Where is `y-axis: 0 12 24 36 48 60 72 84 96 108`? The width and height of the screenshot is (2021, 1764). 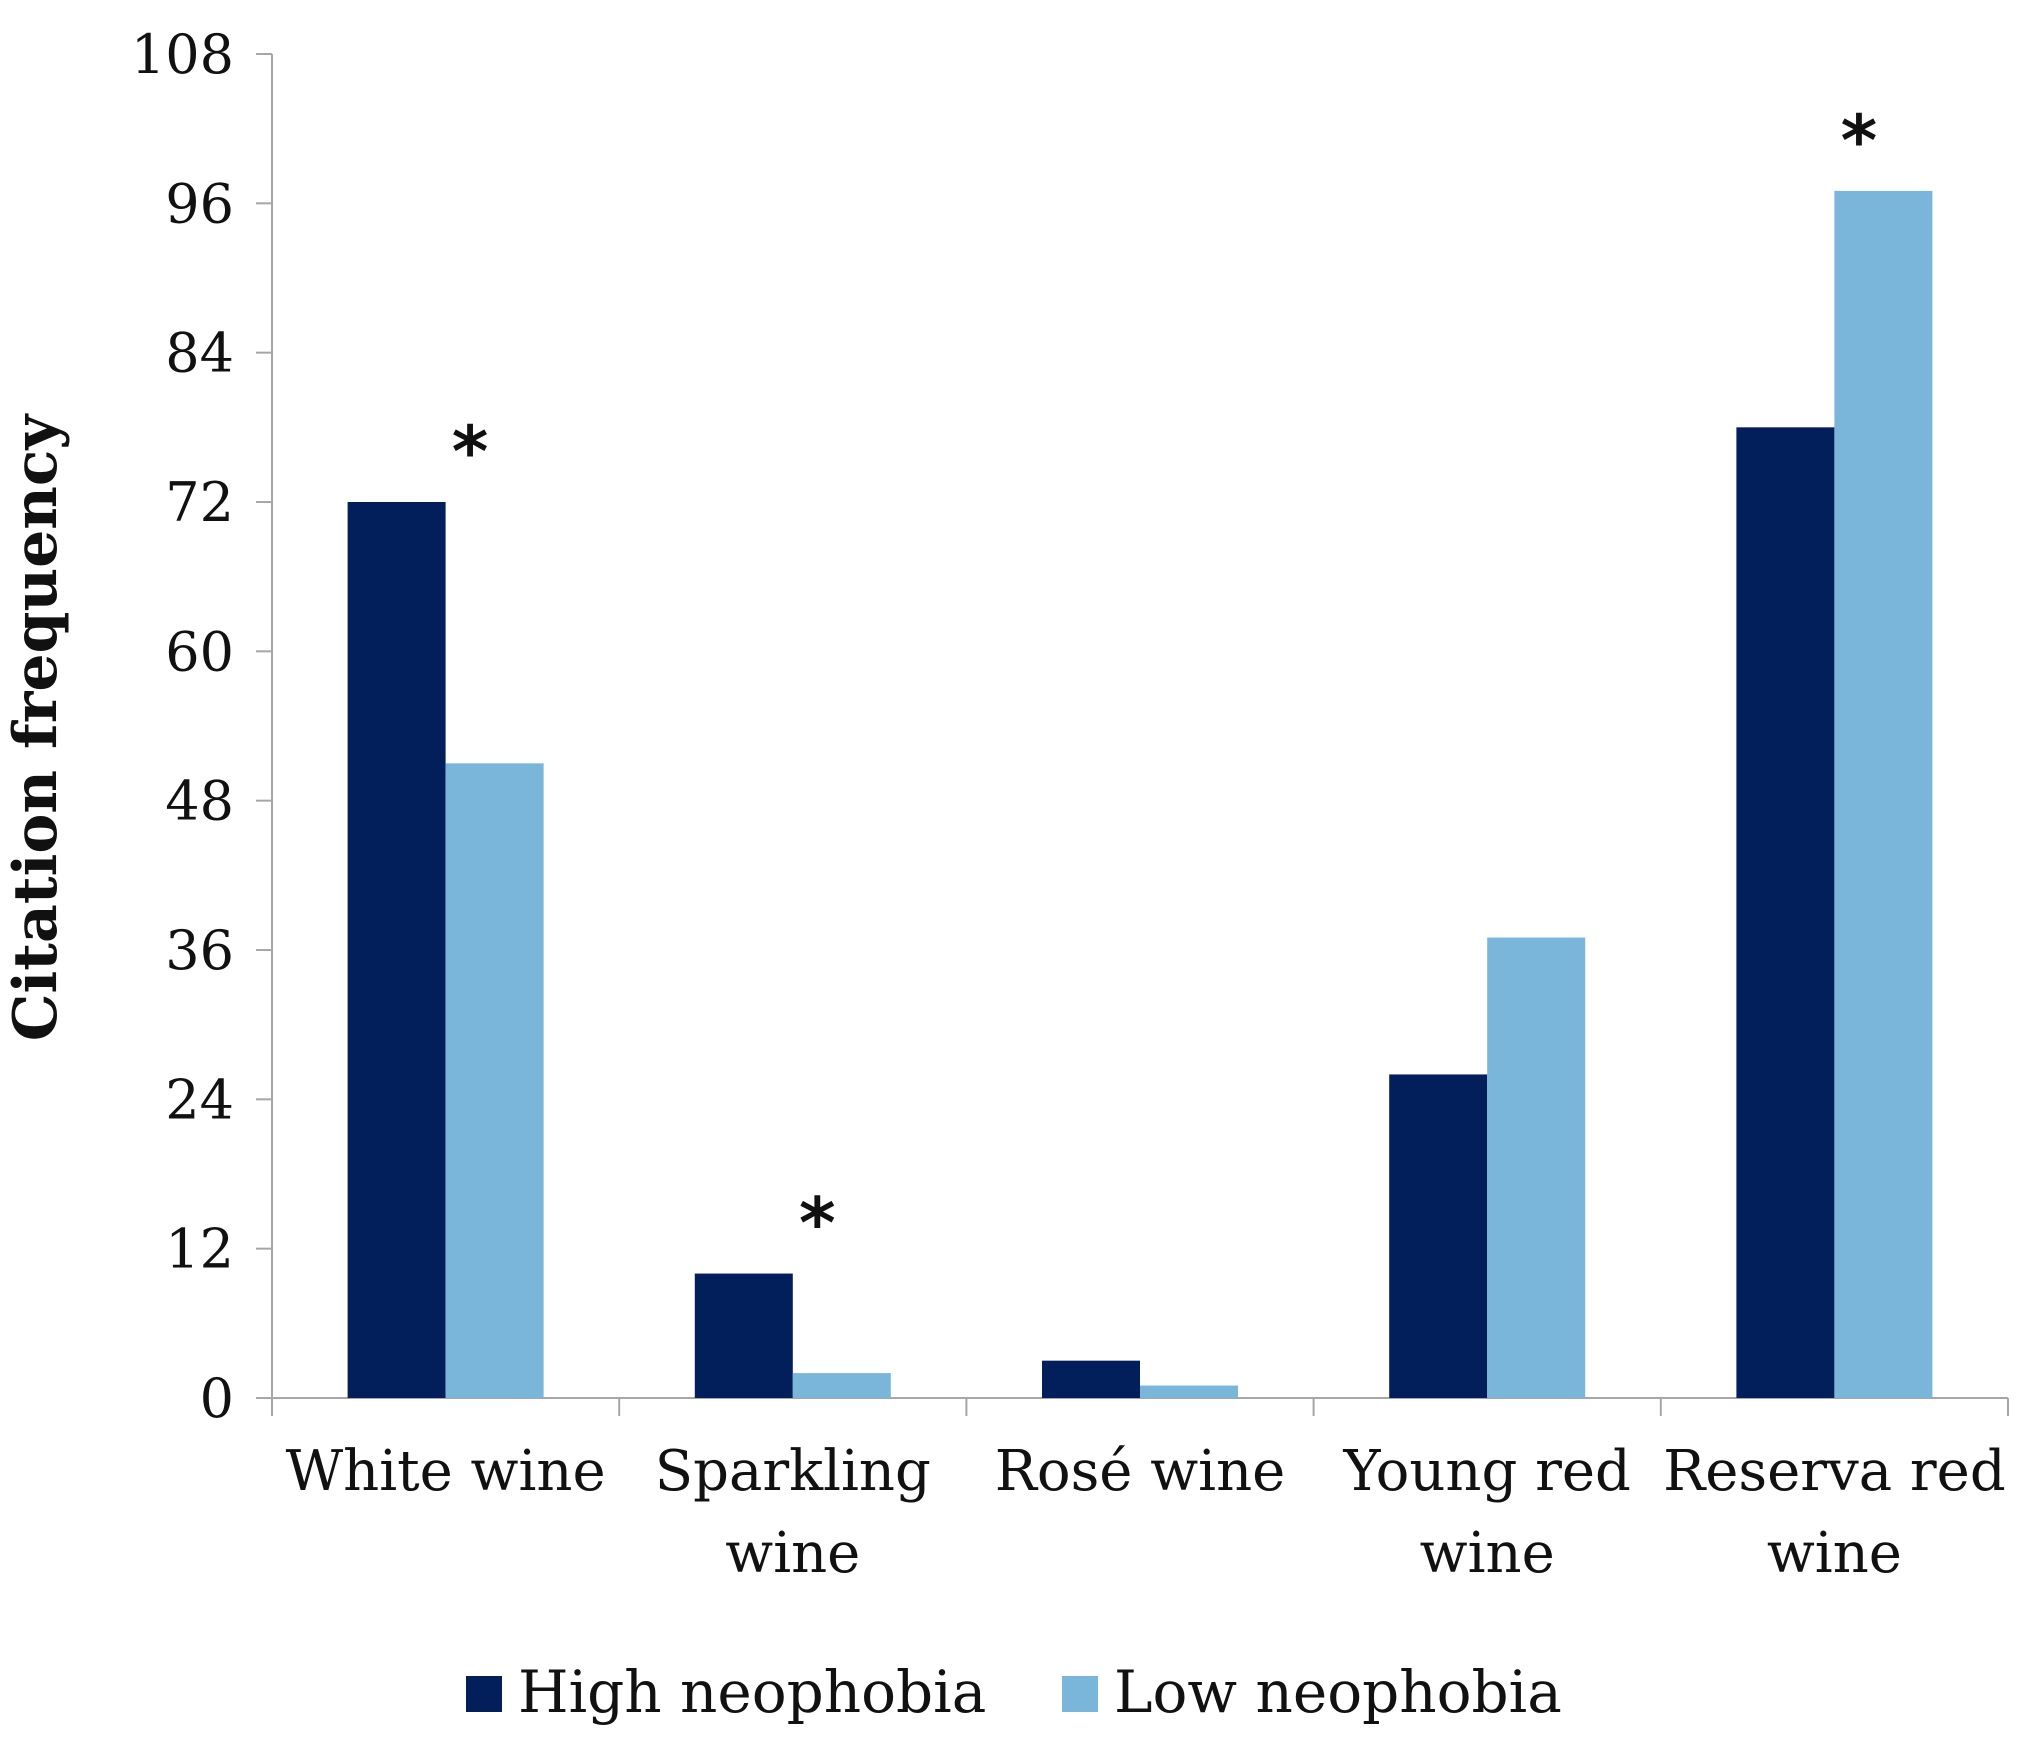
y-axis: 0 12 24 36 48 60 72 84 96 108 is located at coordinates (202, 726).